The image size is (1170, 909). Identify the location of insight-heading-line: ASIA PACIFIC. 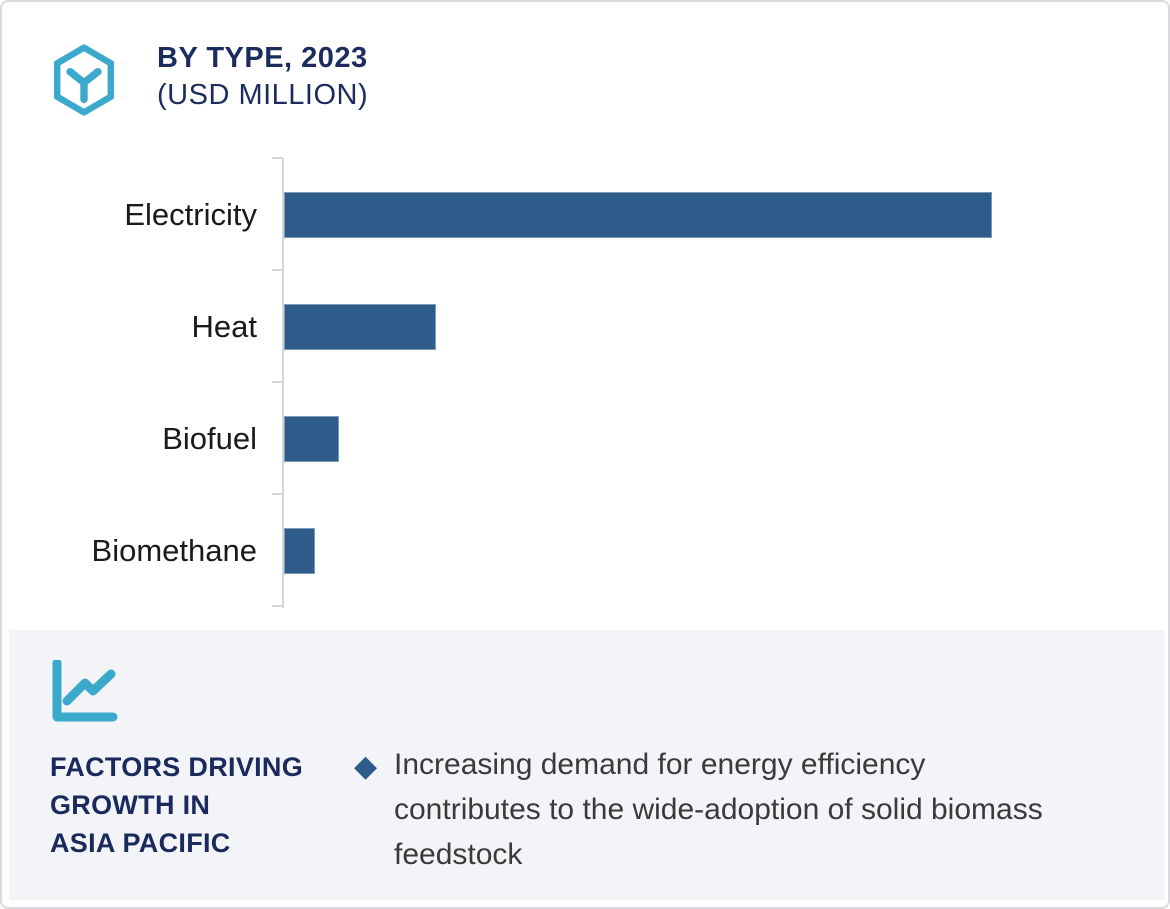
(140, 843).